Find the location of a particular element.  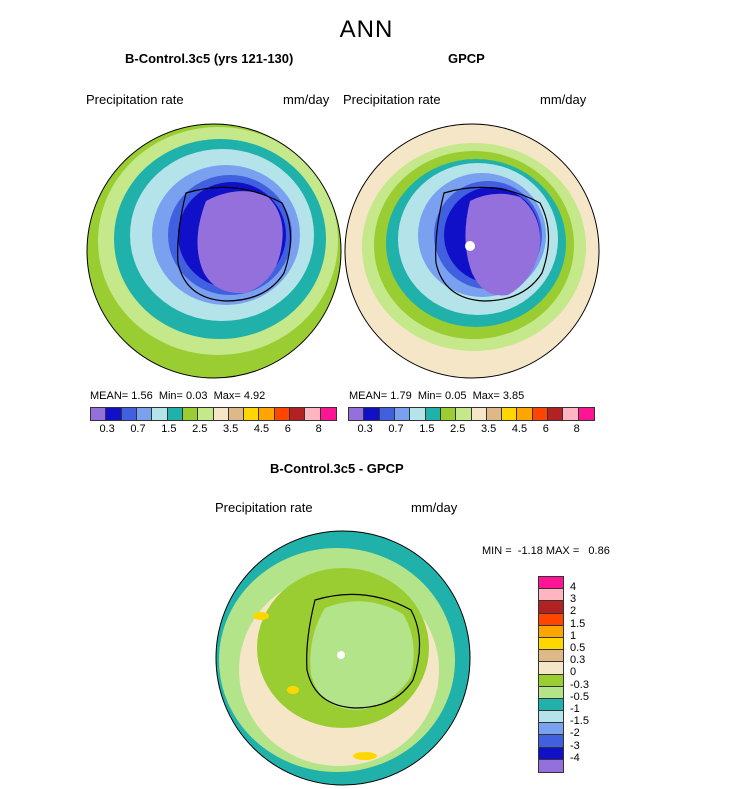

panel-2-map is located at coordinates (472, 251).